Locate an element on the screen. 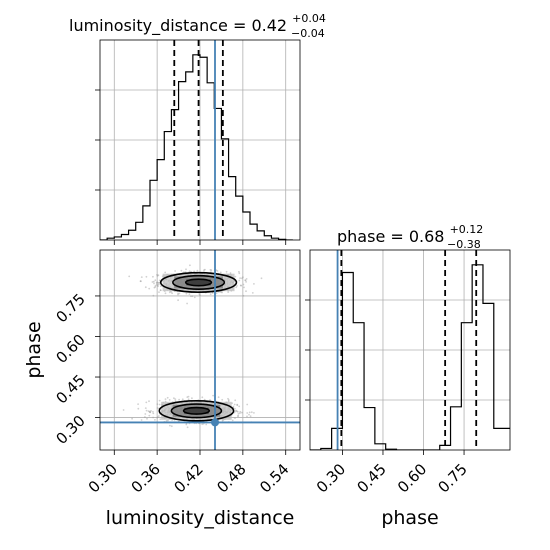  scatter-xtick-label: 0.48 is located at coordinates (231, 478).